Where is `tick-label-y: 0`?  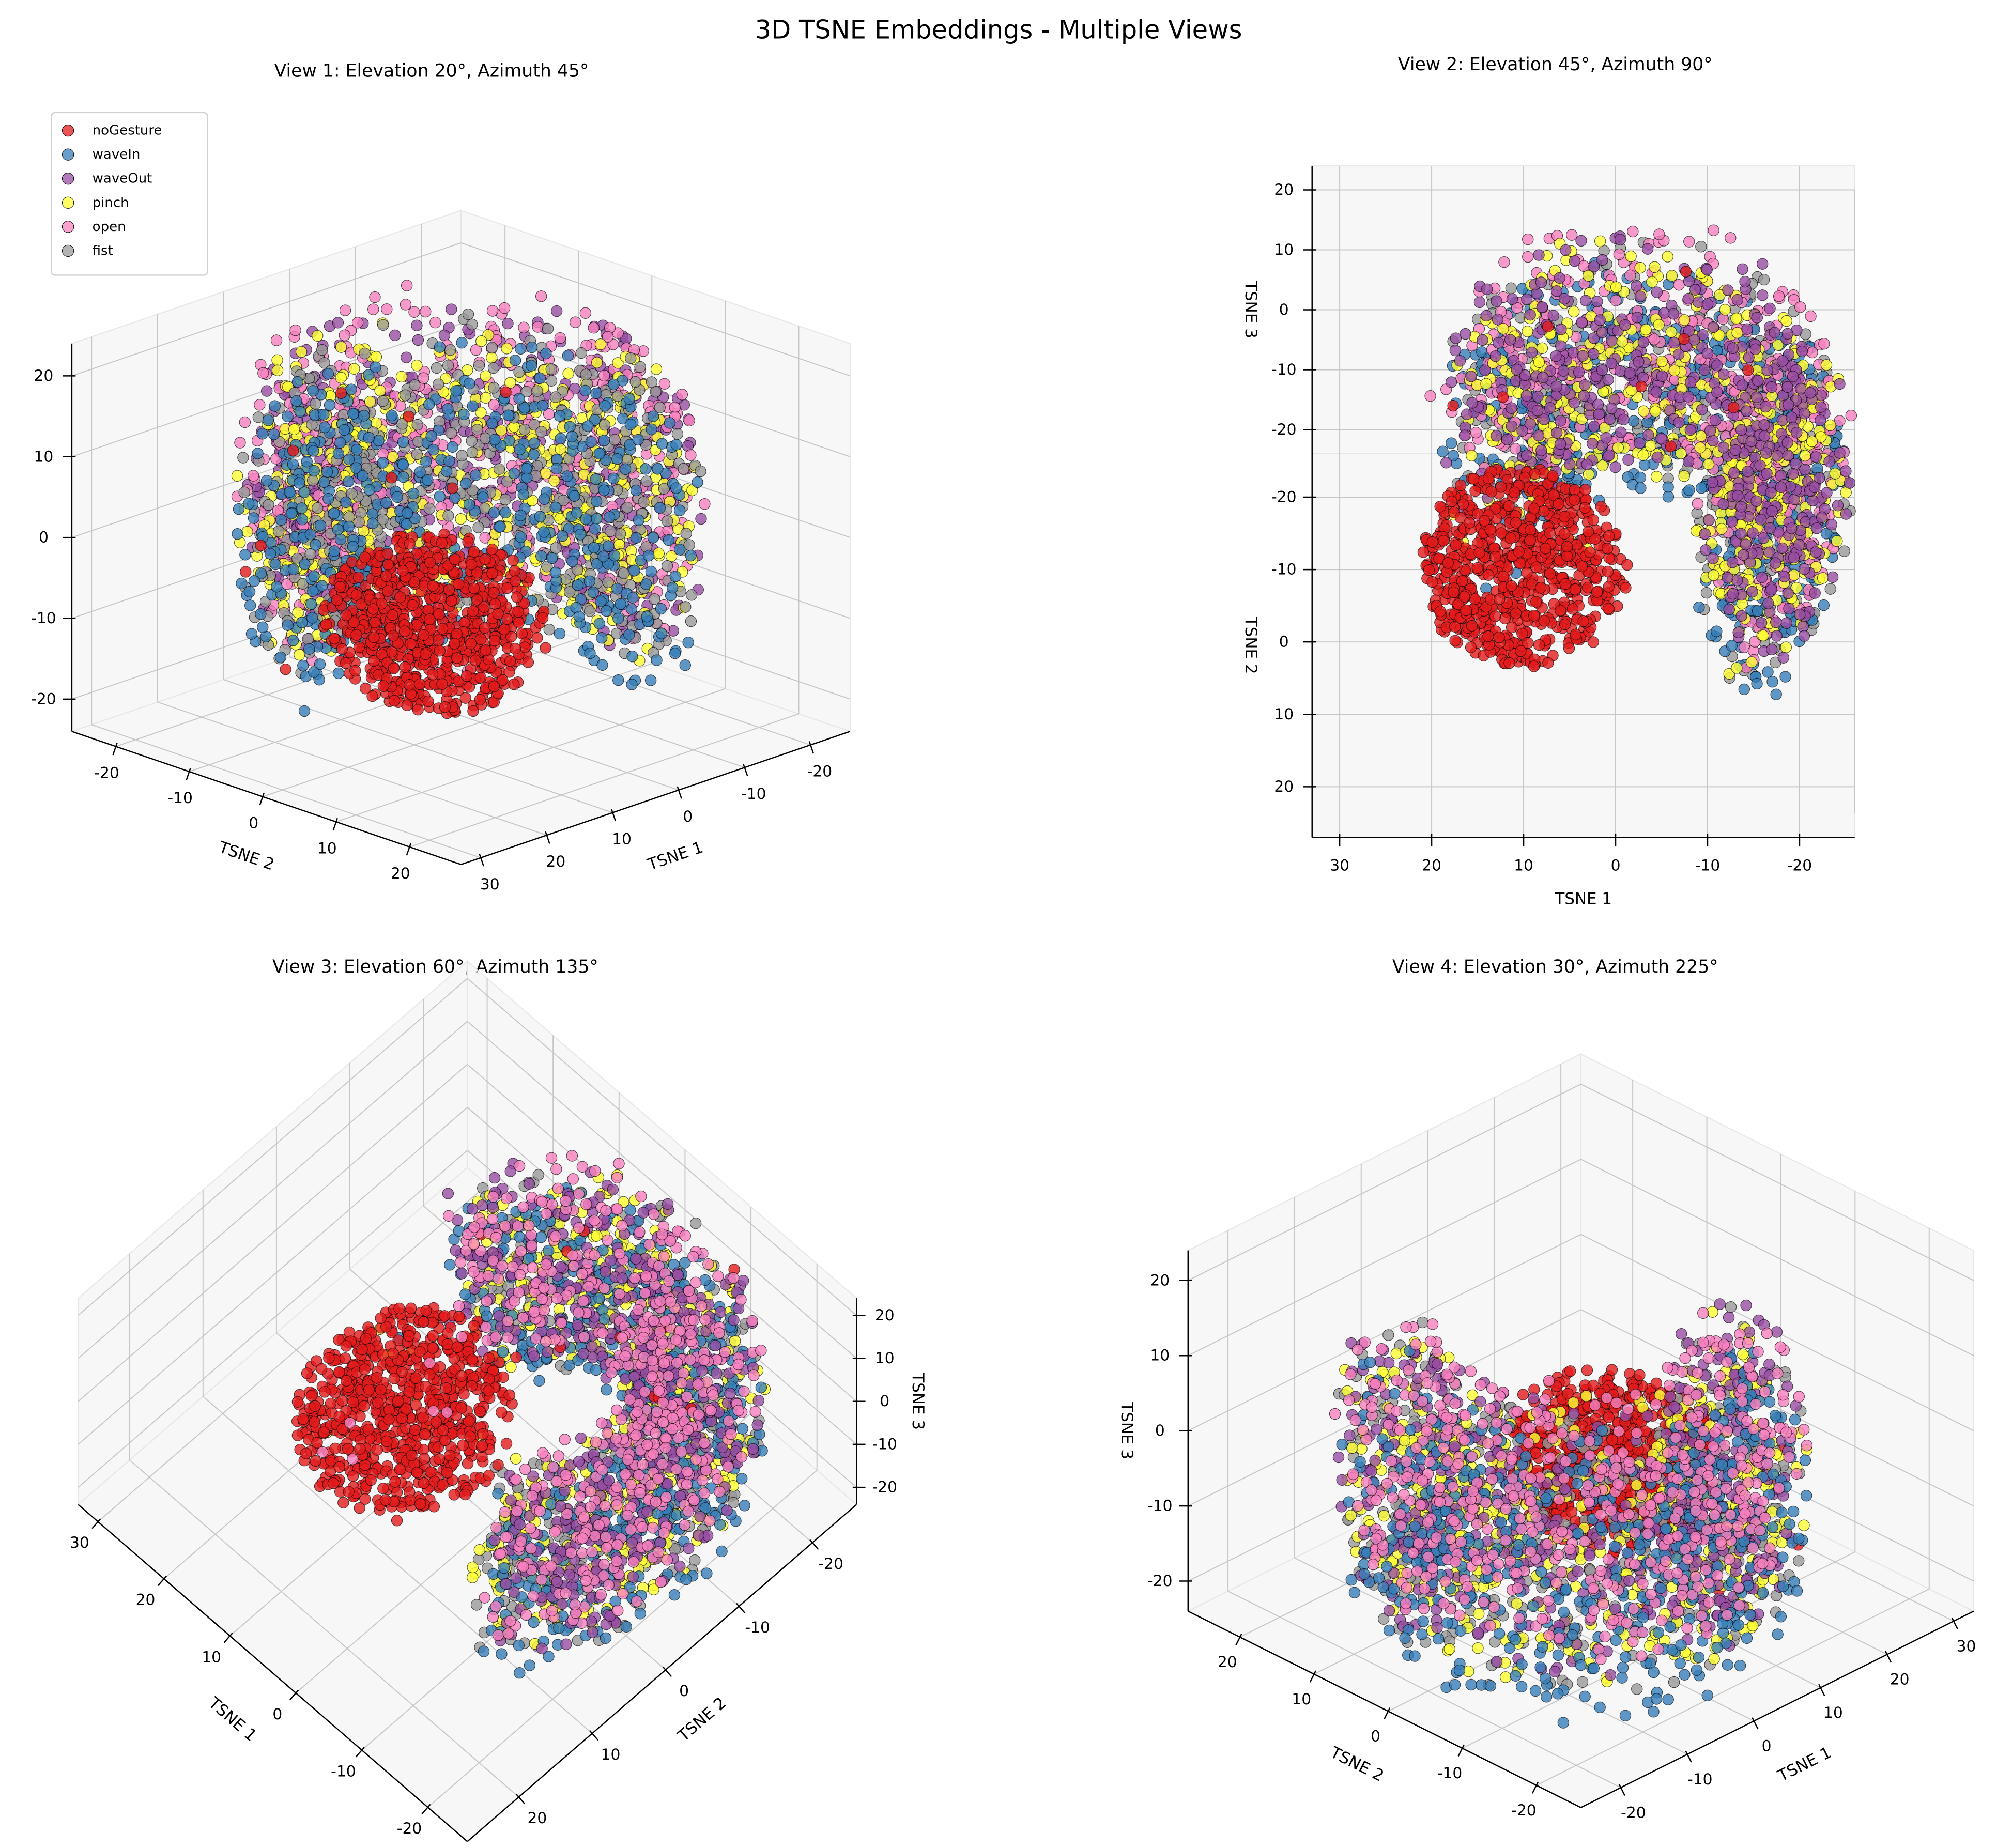
tick-label-y: 0 is located at coordinates (254, 824).